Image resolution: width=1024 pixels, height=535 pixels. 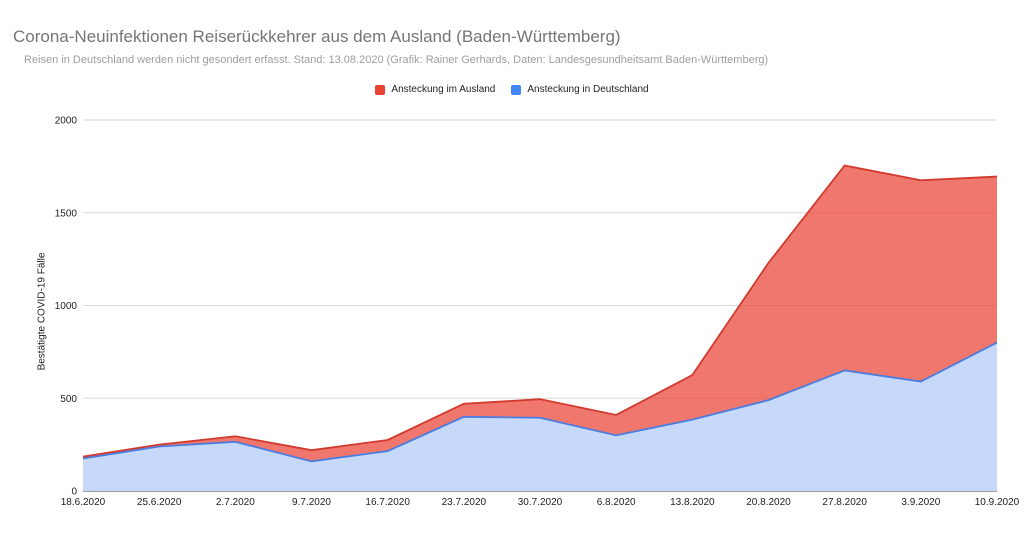 What do you see at coordinates (159, 502) in the screenshot?
I see `x-tick-label: 25.6.2020` at bounding box center [159, 502].